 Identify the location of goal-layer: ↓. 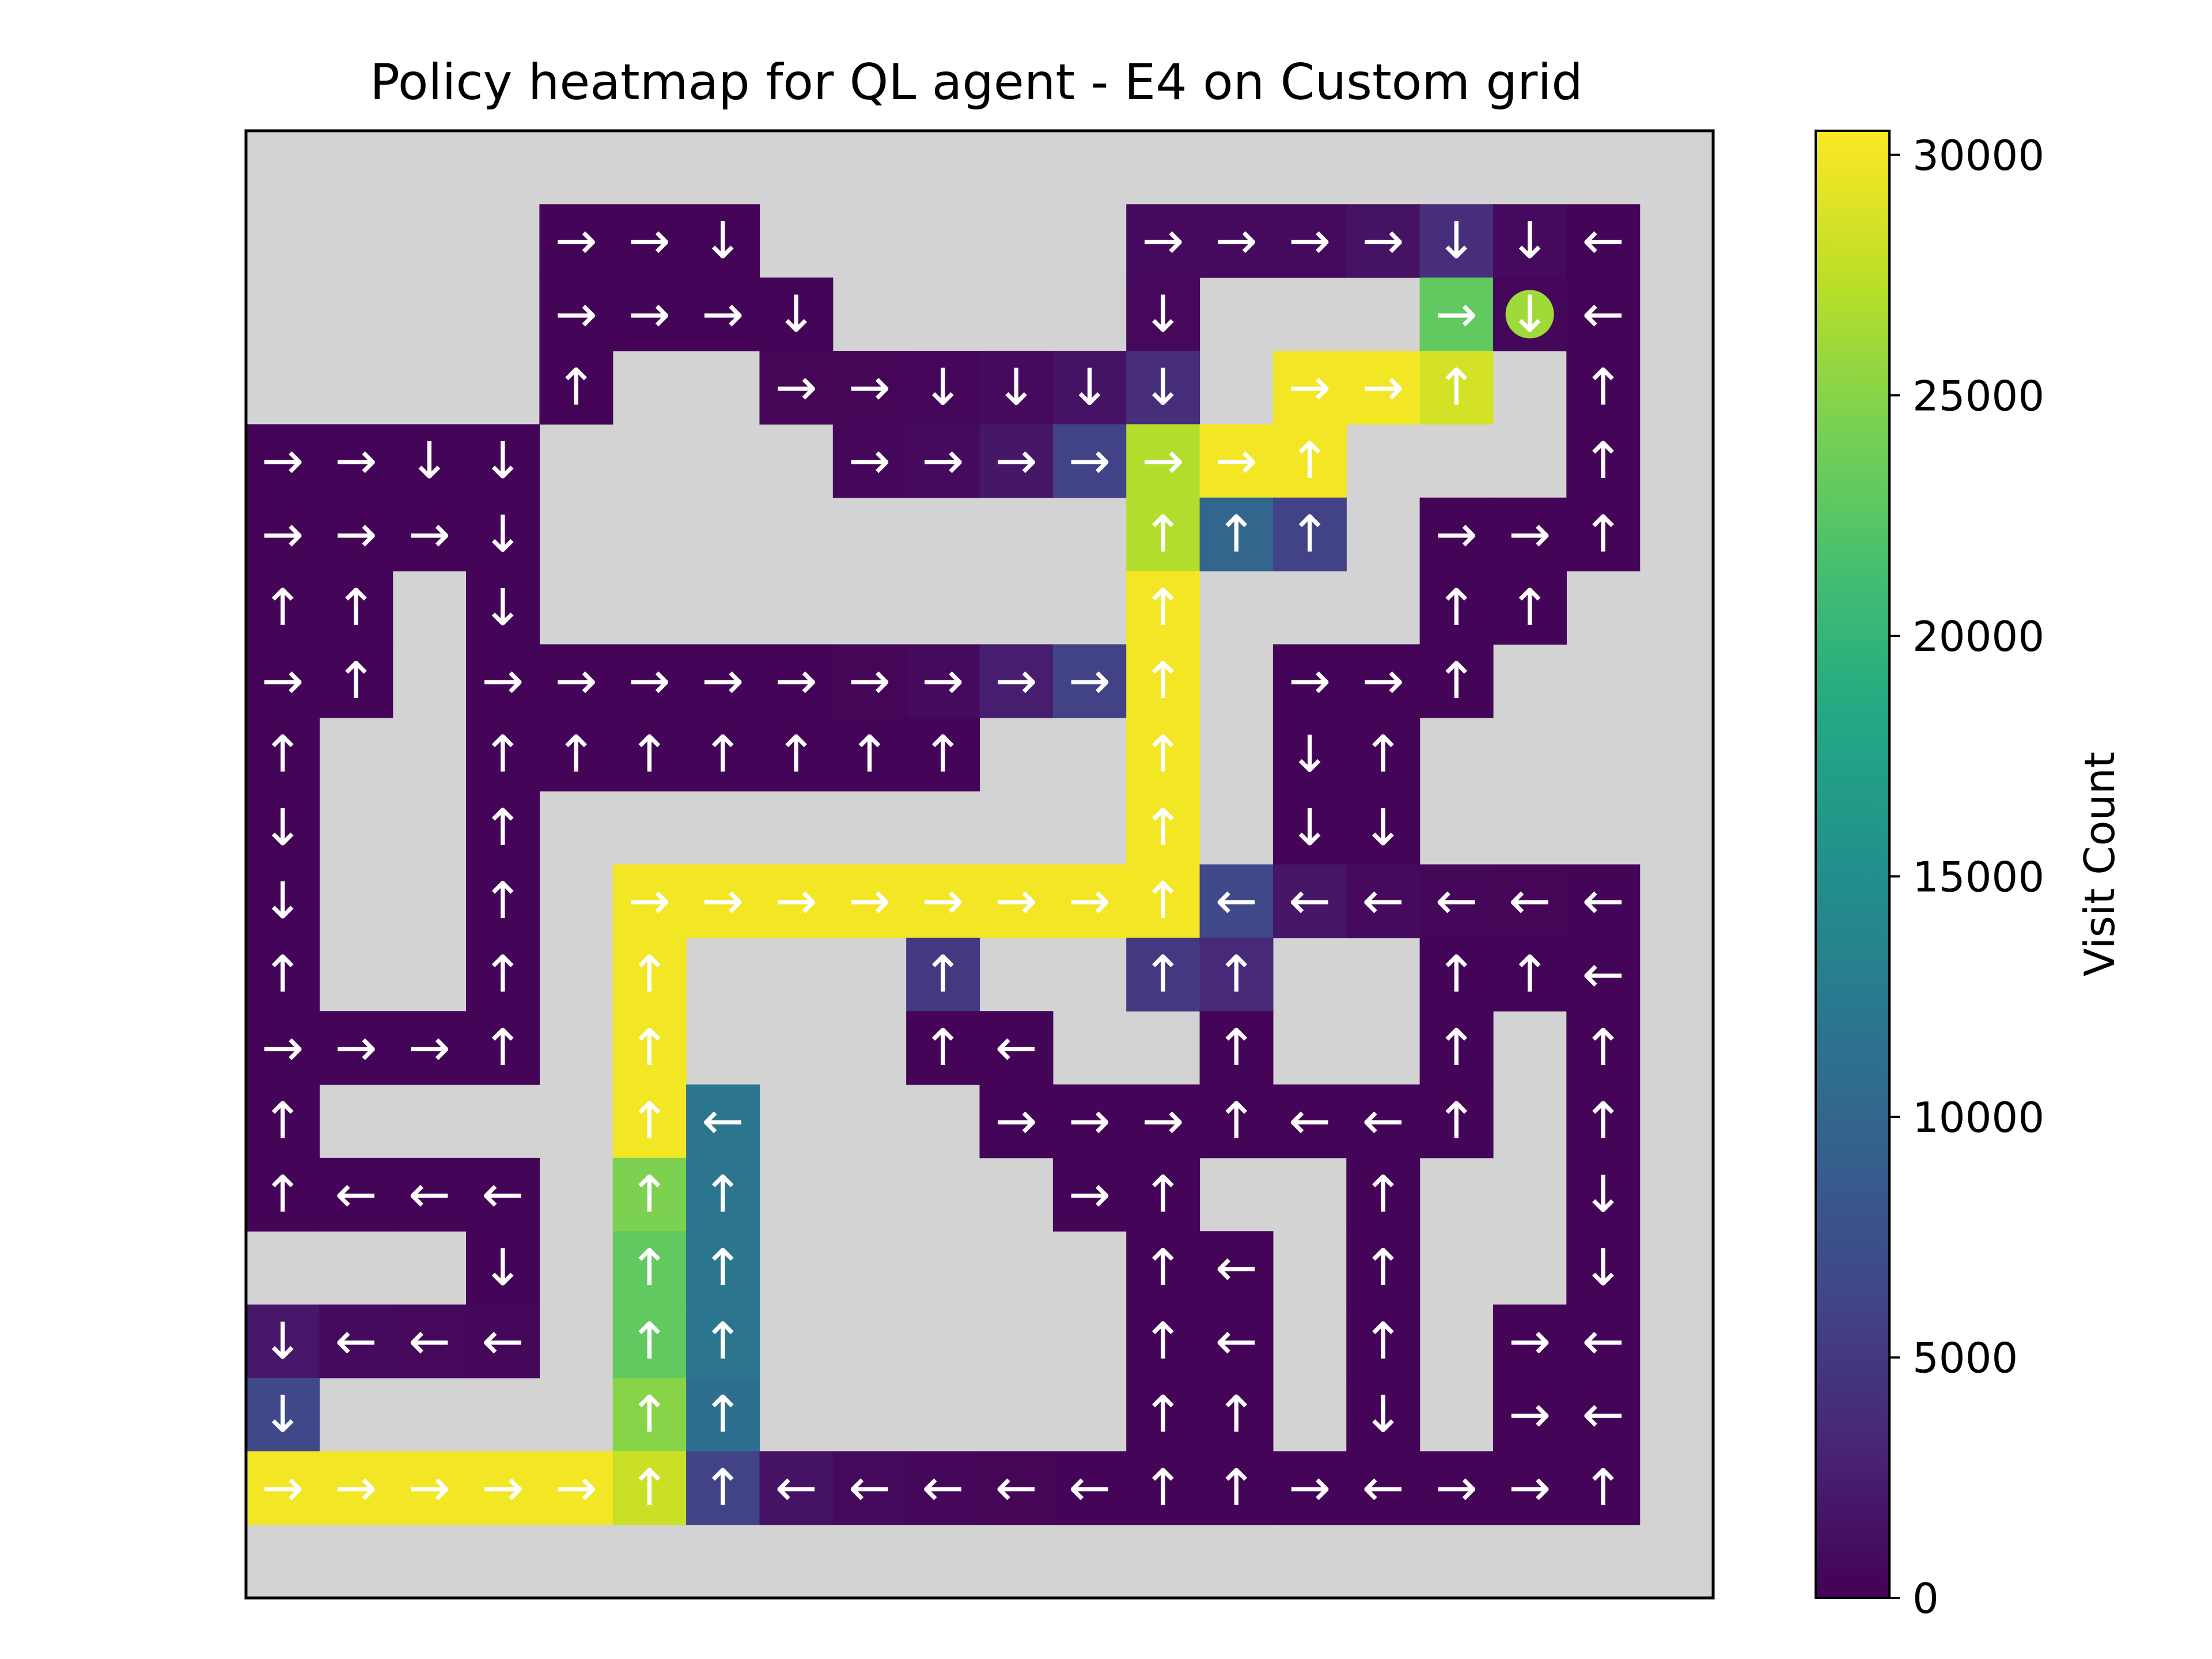
(1529, 313).